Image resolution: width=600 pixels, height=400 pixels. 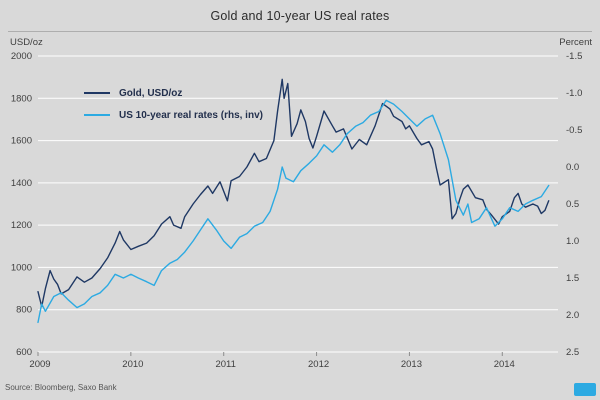 What do you see at coordinates (97, 93) in the screenshot?
I see `gold-line-swatch` at bounding box center [97, 93].